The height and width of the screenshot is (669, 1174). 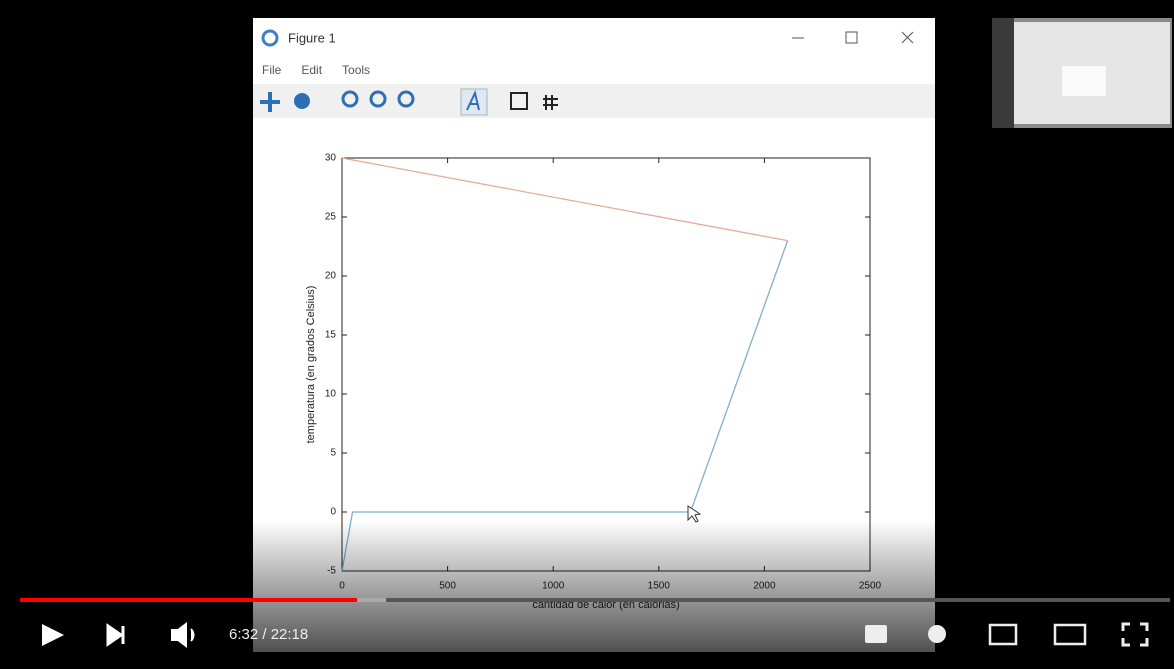 I want to click on webcam-overlay, so click(x=1082, y=73).